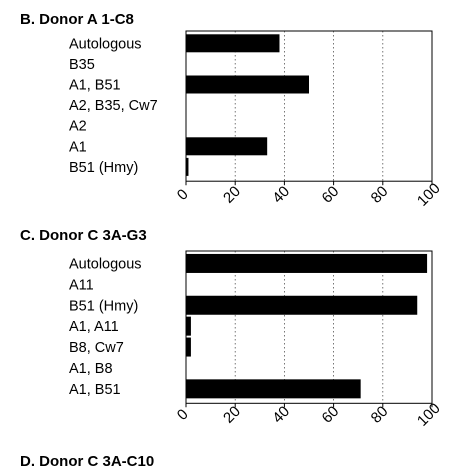  What do you see at coordinates (113, 106) in the screenshot?
I see `category-label: A2, B35, Cw7` at bounding box center [113, 106].